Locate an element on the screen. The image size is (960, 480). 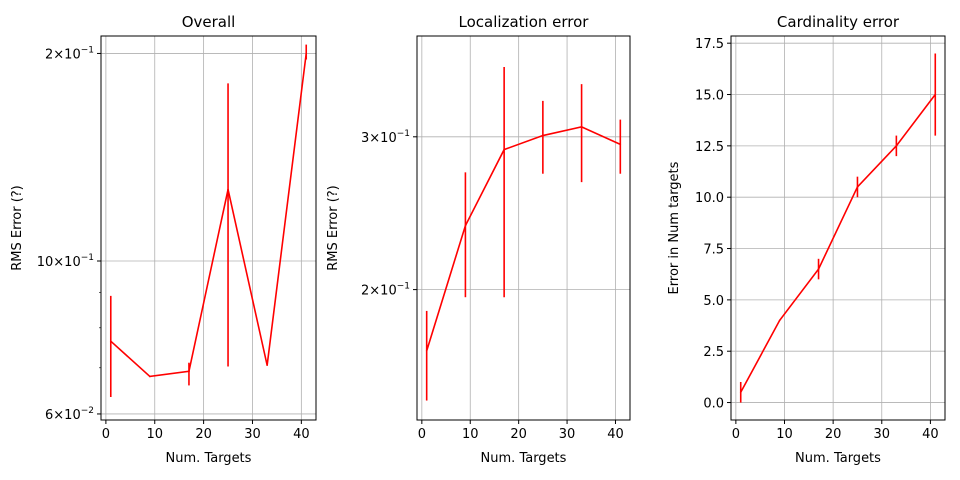
y-tick-label: 15.0 is located at coordinates (709, 96).